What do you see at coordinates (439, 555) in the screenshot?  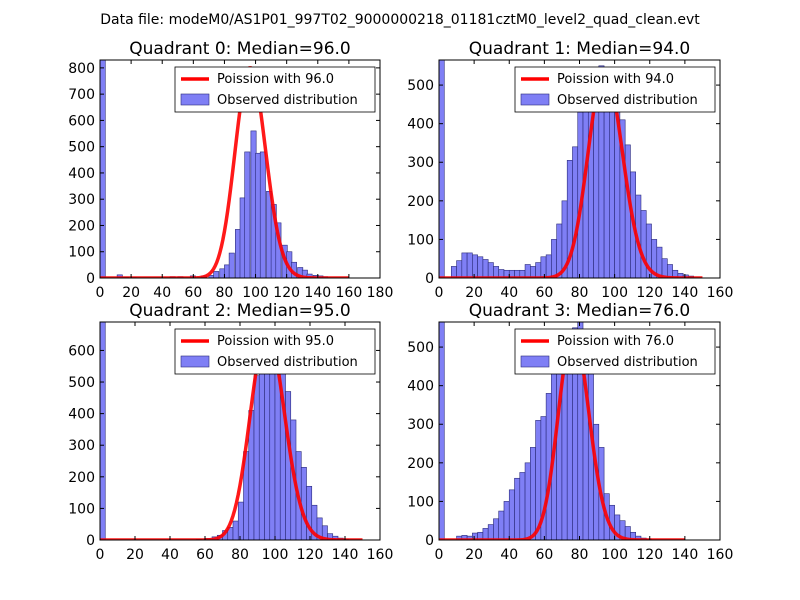 I see `x-tick-label: 0` at bounding box center [439, 555].